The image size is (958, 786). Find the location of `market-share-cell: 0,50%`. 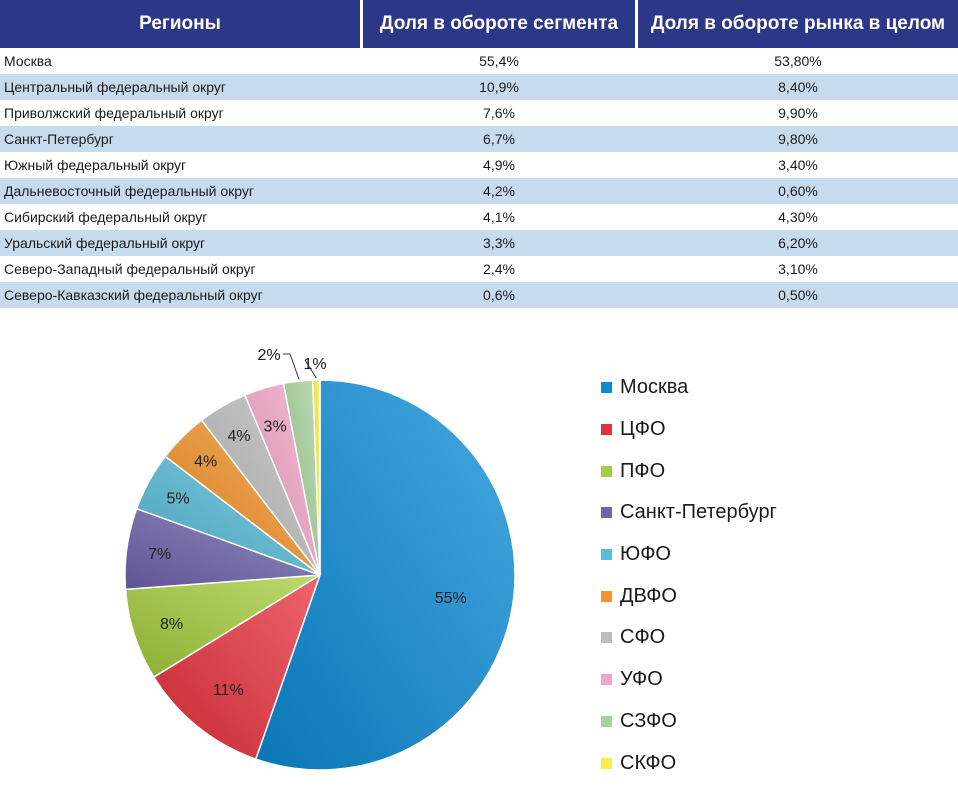

market-share-cell: 0,50% is located at coordinates (798, 295).